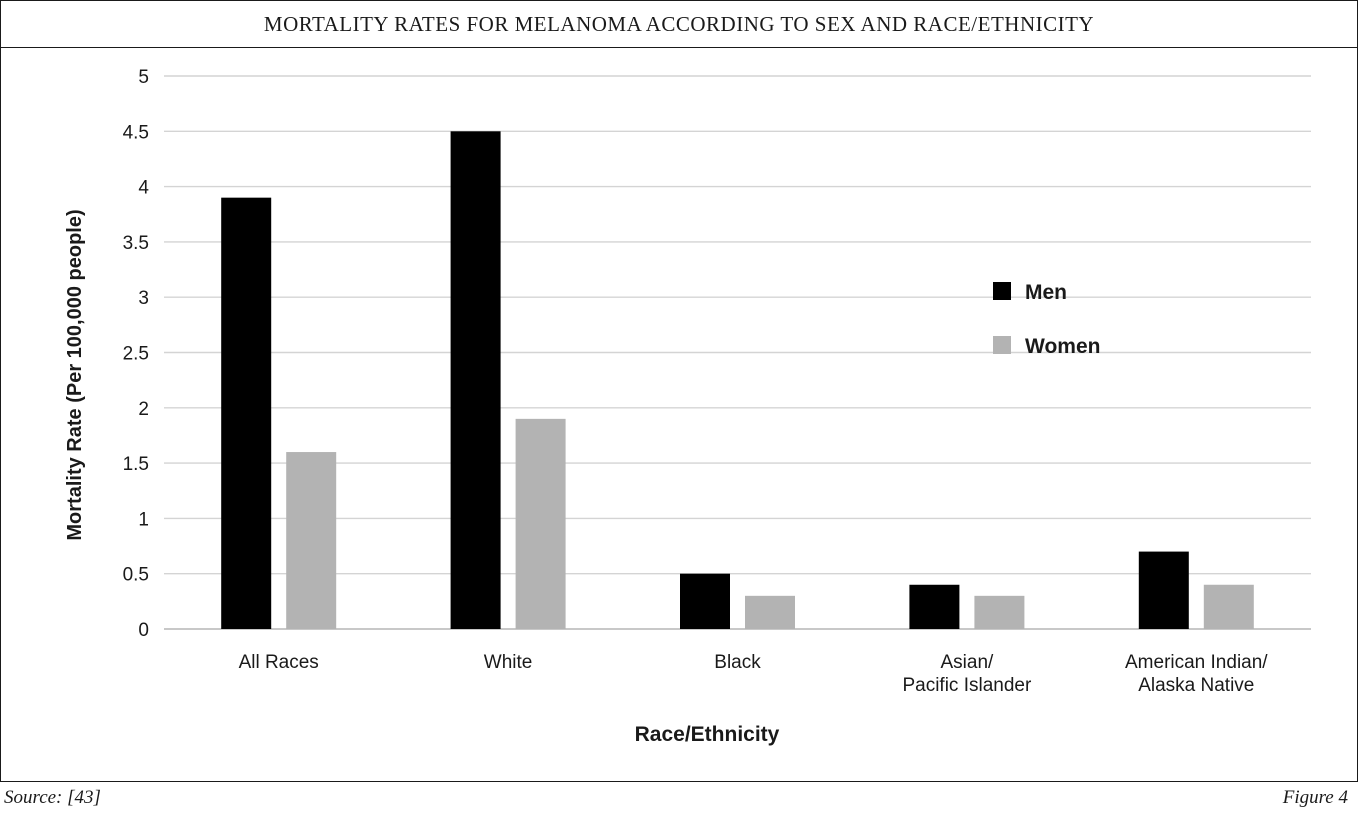  I want to click on y-tick-label: 1, so click(143, 519).